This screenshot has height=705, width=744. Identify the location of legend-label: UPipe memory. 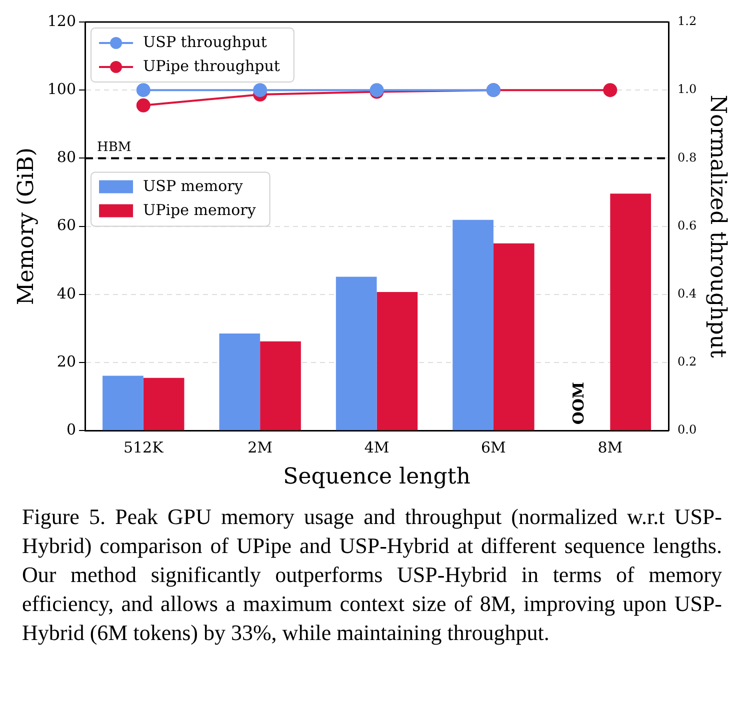
(199, 210).